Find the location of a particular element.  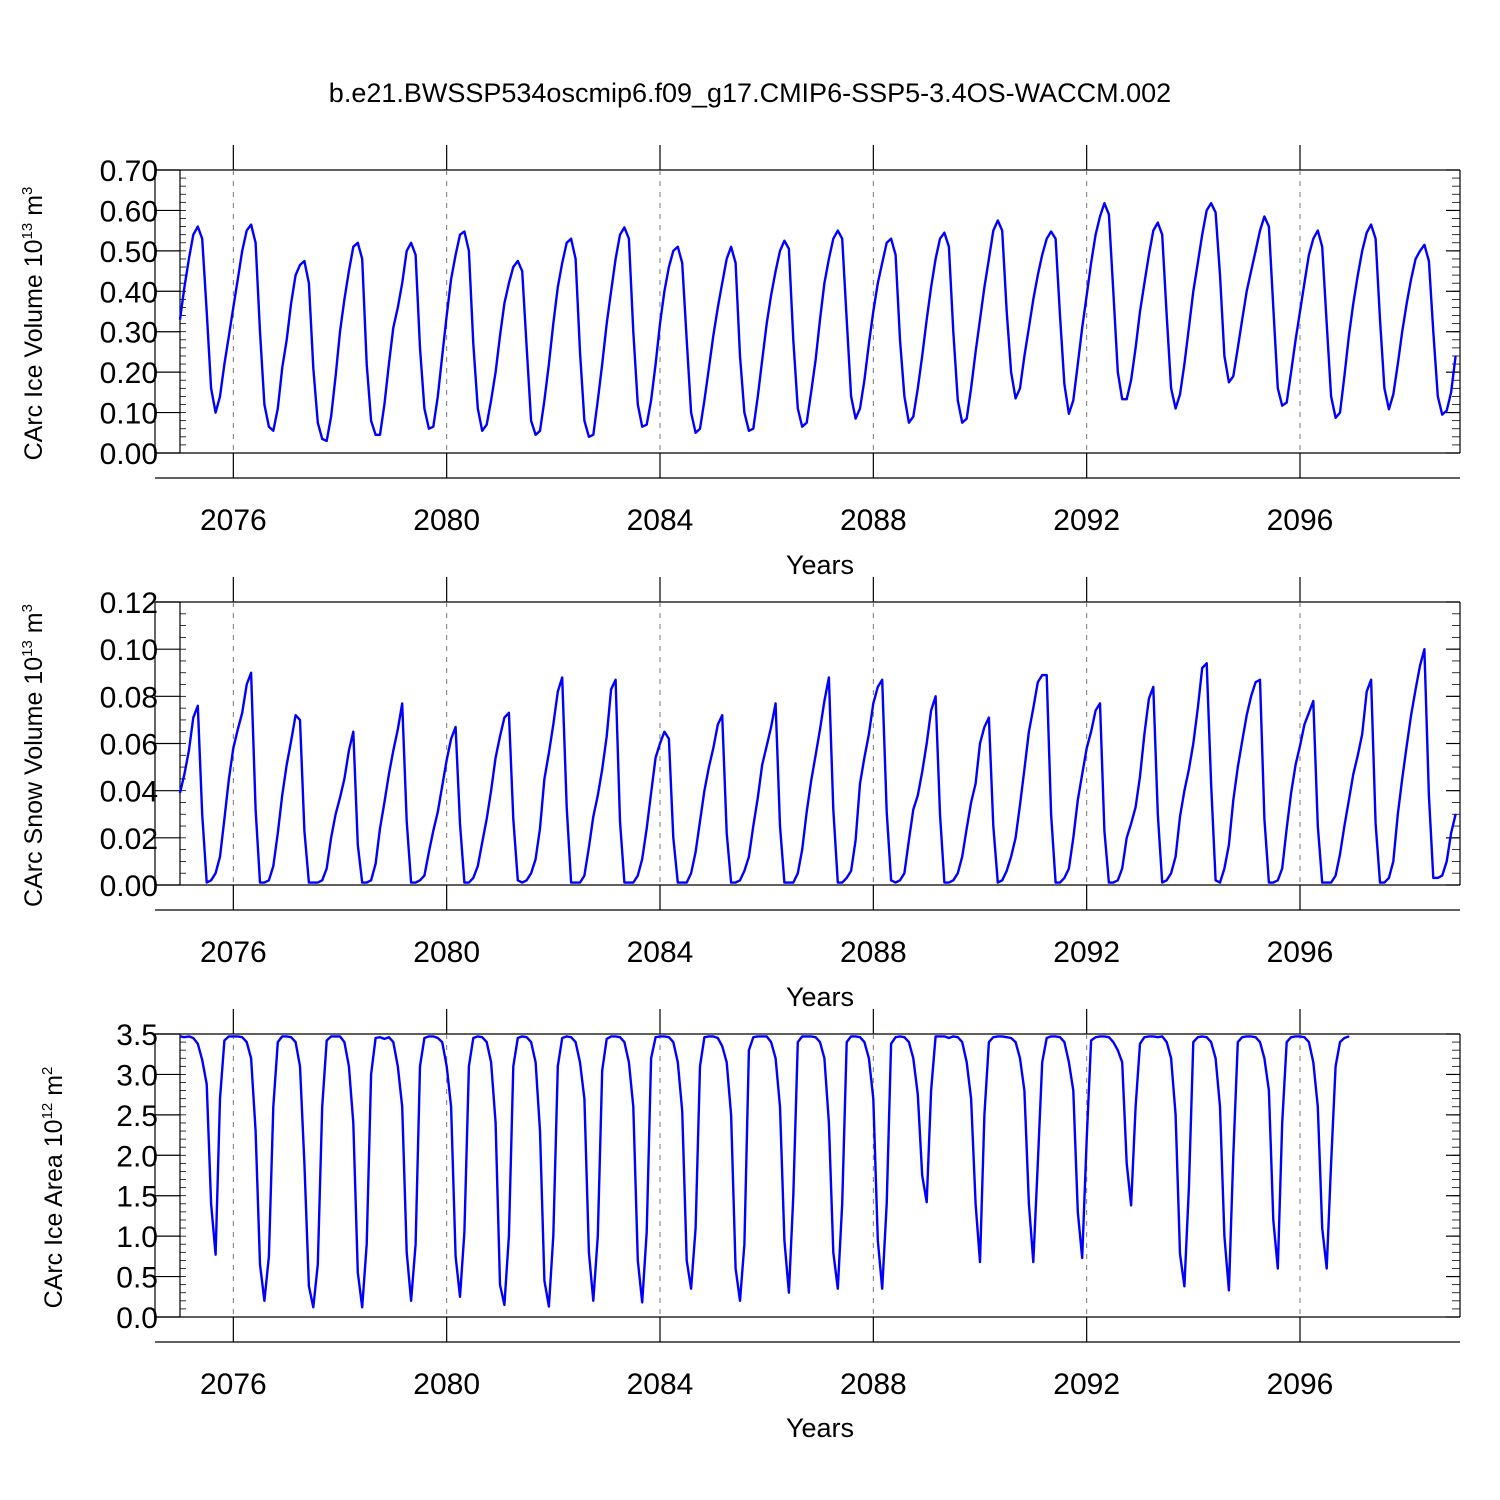

x-tick-label: 2088 is located at coordinates (873, 1384).